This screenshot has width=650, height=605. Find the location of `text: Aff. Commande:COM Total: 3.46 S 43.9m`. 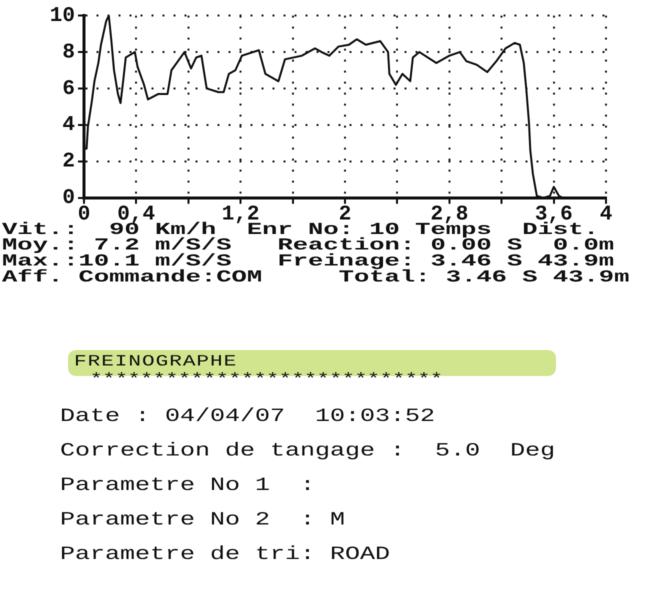

text: Aff. Commande:COM Total: 3.46 S 43.9m is located at coordinates (316, 277).